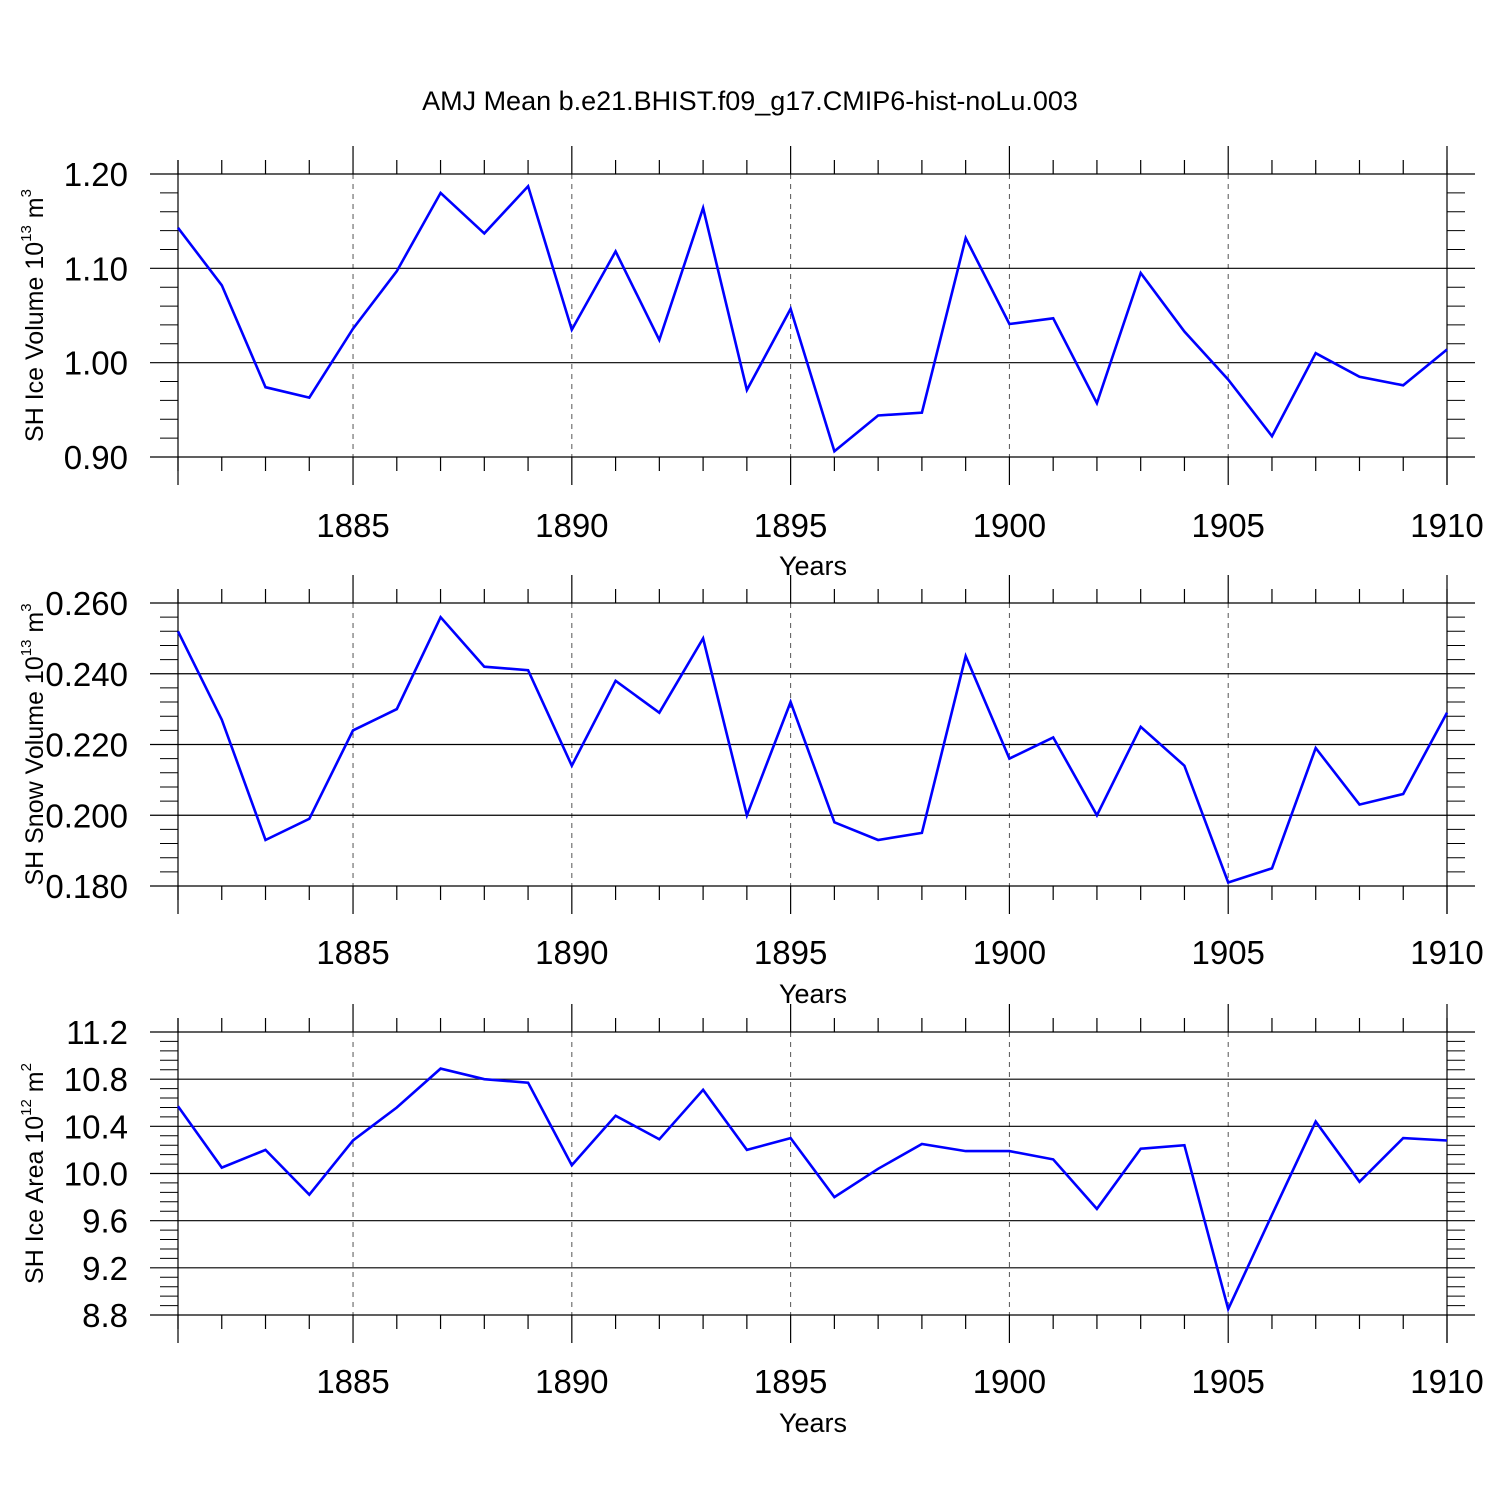  What do you see at coordinates (96, 174) in the screenshot?
I see `y-tick-label: 1.20` at bounding box center [96, 174].